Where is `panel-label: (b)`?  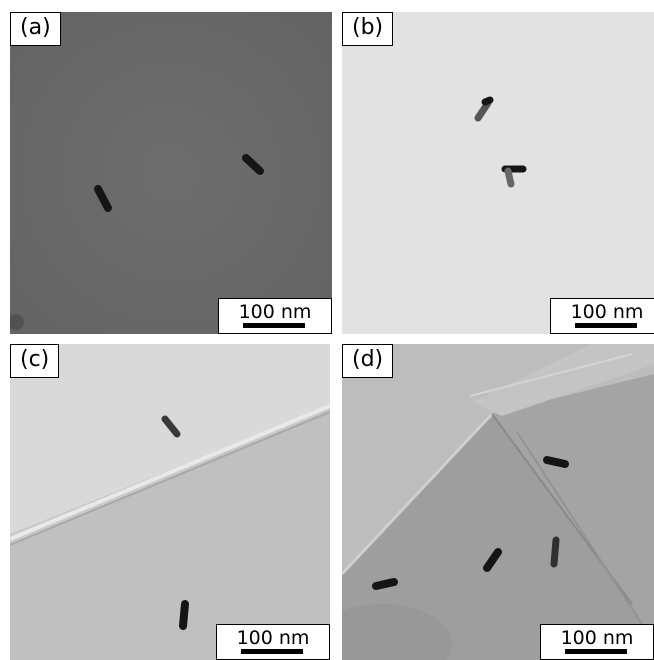 panel-label: (b) is located at coordinates (368, 29).